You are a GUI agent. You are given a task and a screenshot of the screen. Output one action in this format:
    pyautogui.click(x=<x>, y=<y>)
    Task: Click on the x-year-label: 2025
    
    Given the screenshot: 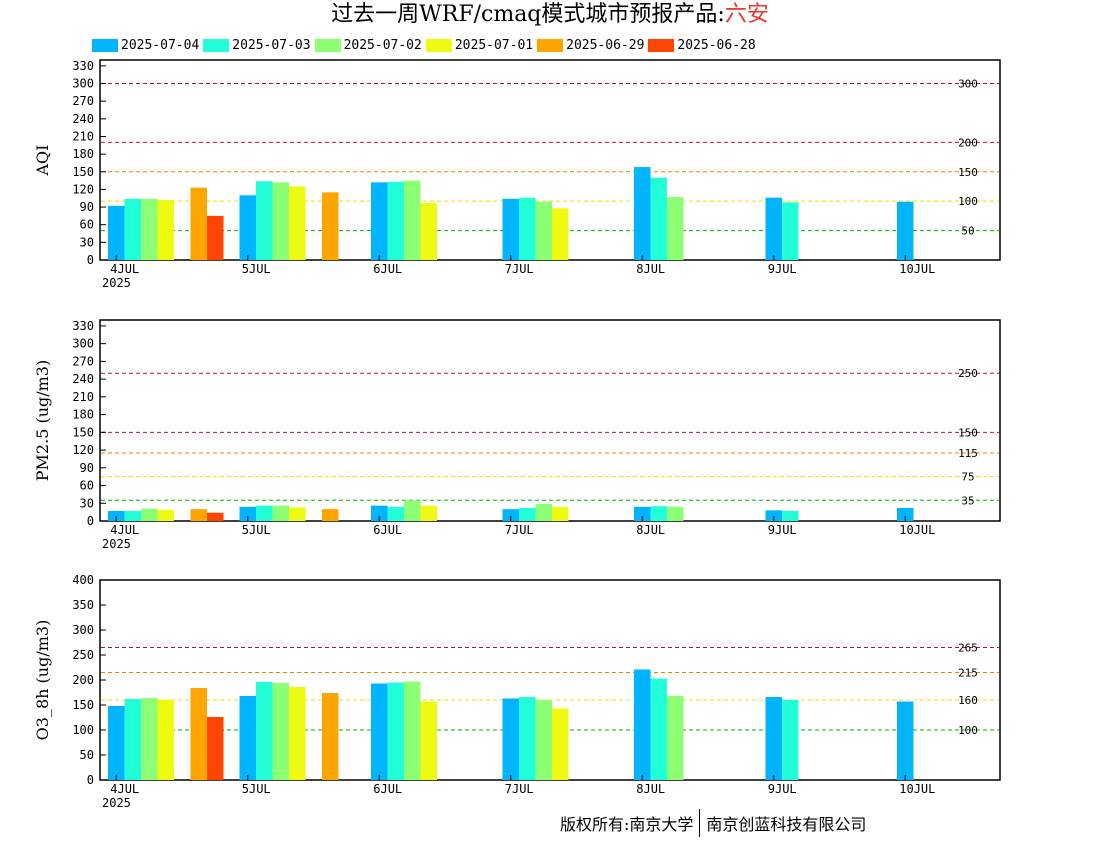 What is the action you would take?
    pyautogui.click(x=116, y=283)
    